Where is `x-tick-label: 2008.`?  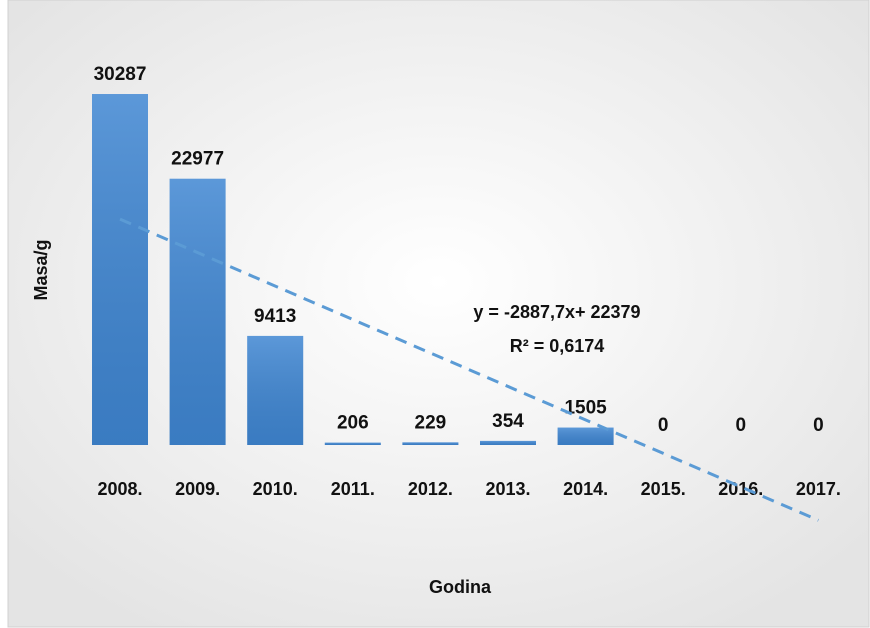
x-tick-label: 2008. is located at coordinates (119, 489).